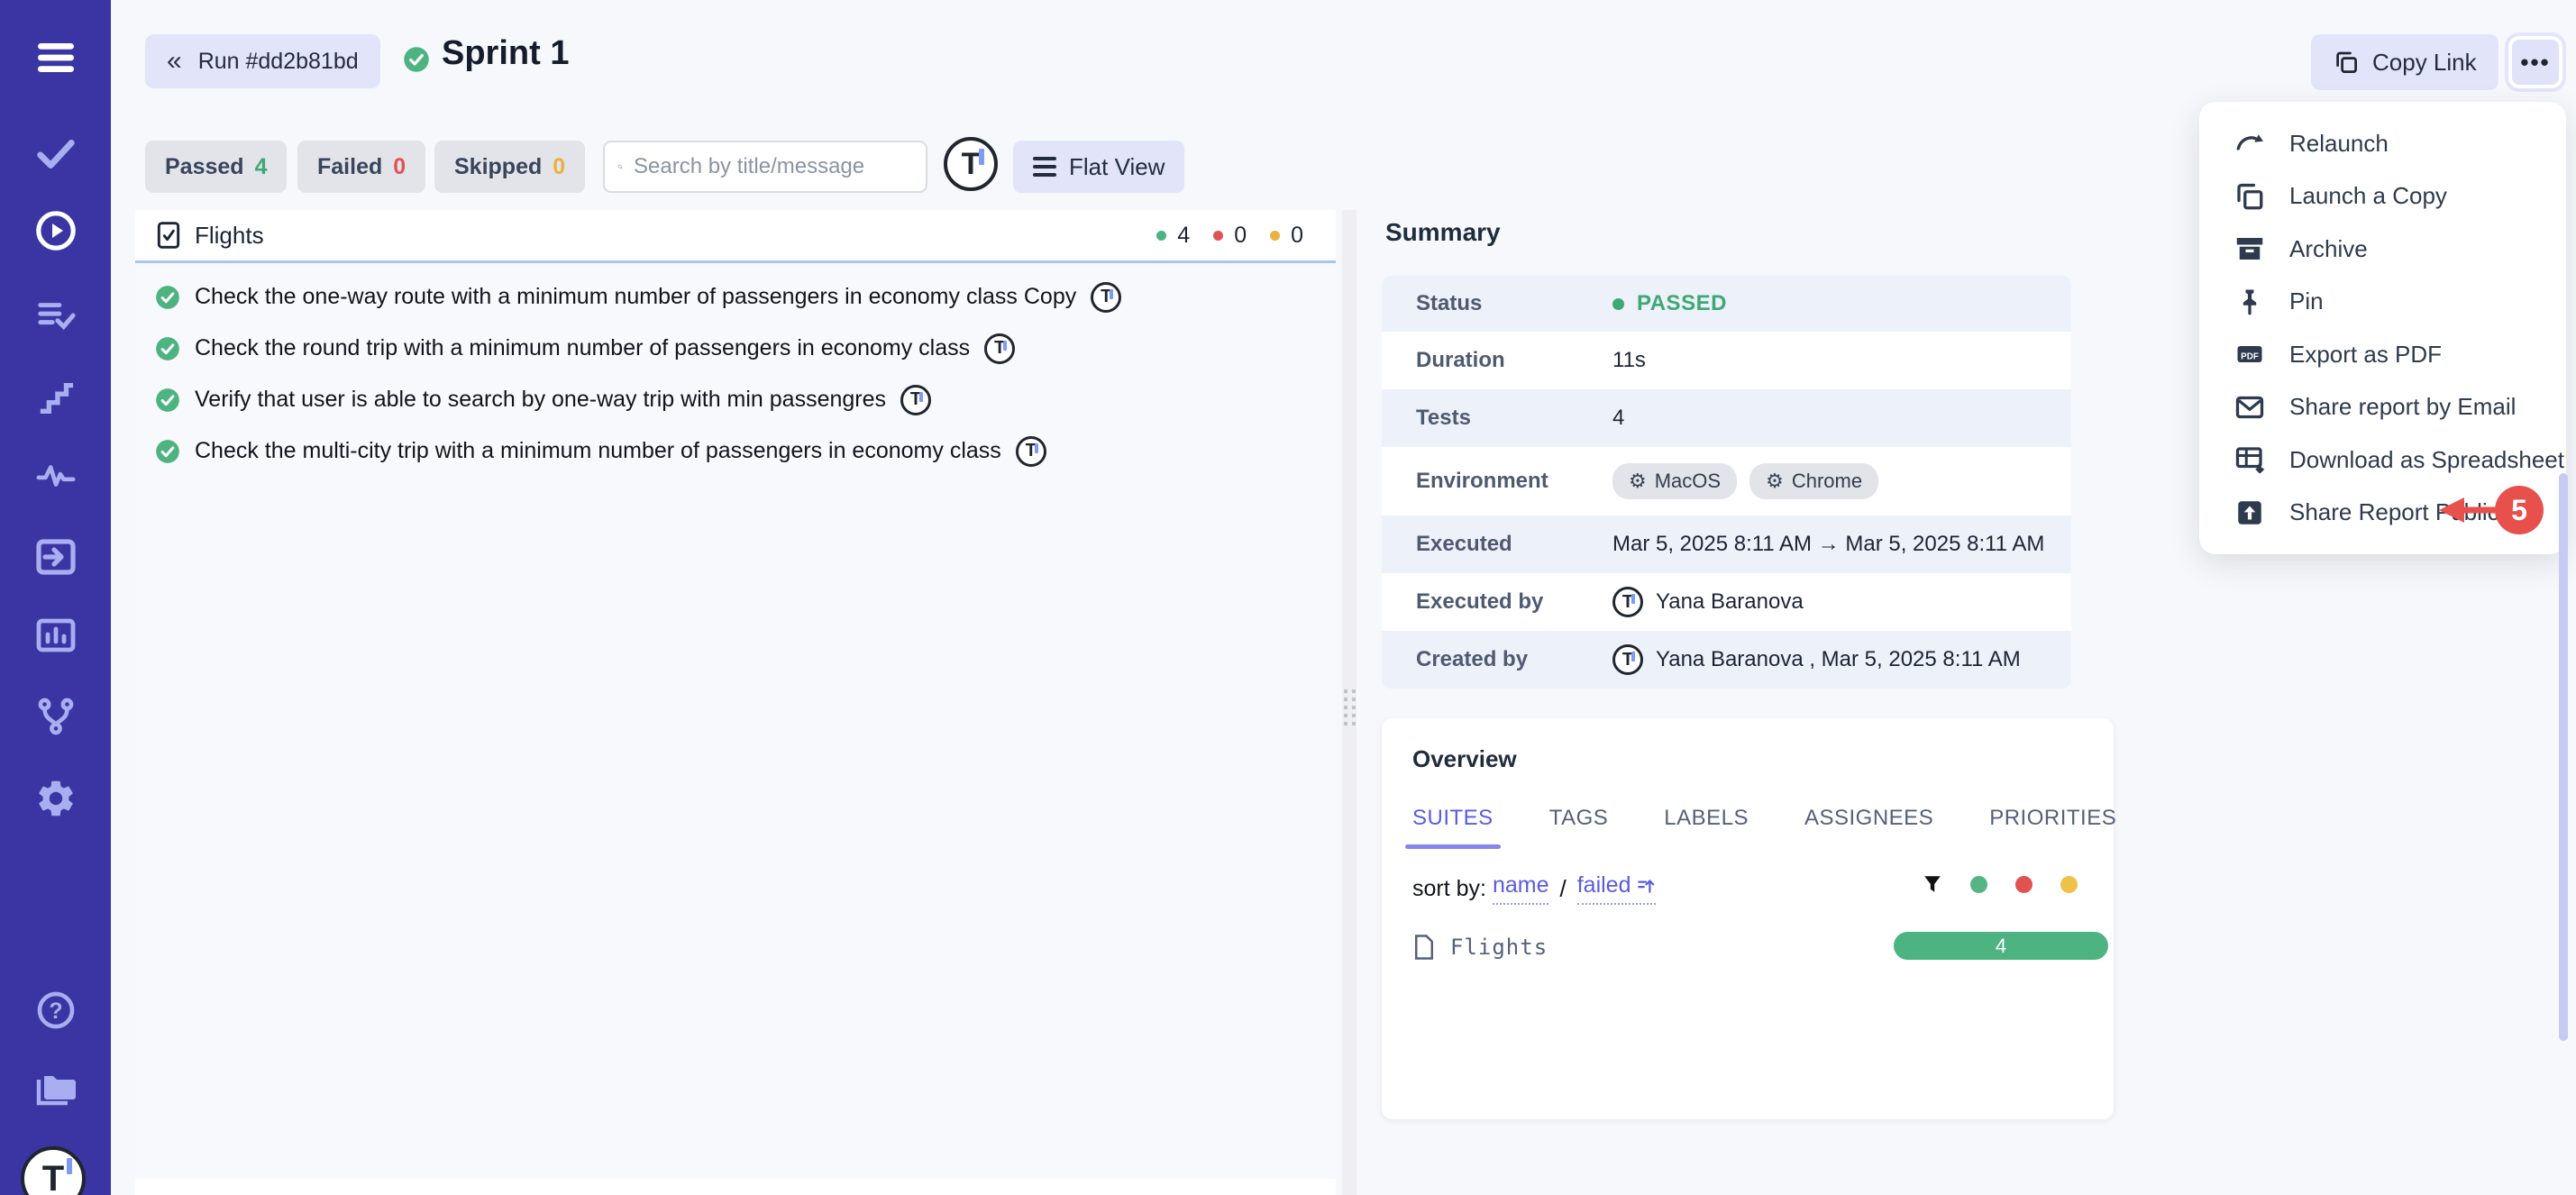 The image size is (2576, 1195). Describe the element at coordinates (2563, 757) in the screenshot. I see `vertical-scrollbar` at that location.